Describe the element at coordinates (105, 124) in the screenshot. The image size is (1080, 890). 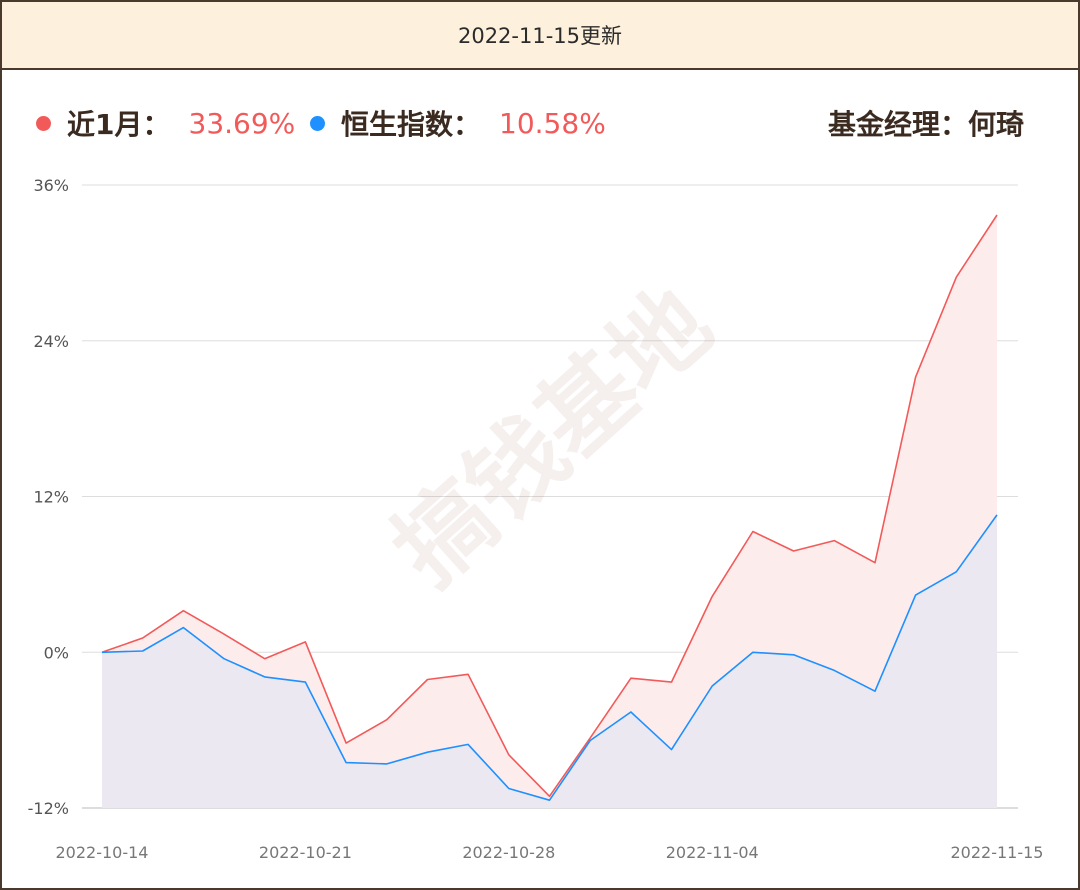
I see `legend-label-fund: 近1月` at that location.